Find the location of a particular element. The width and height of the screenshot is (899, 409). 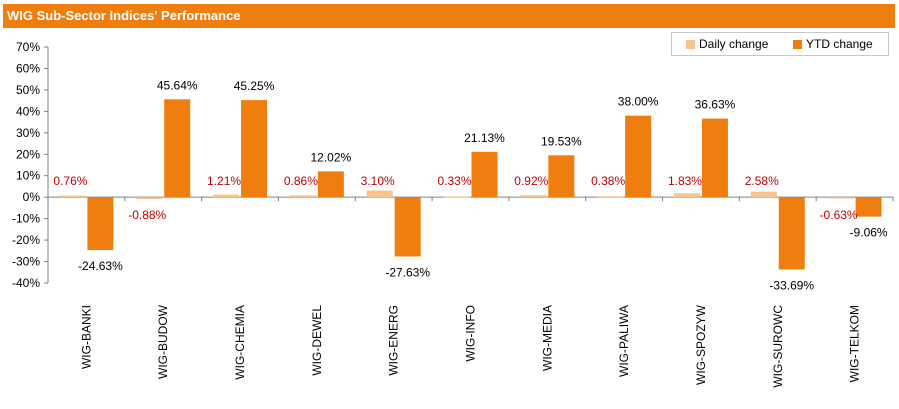

chart-title: WIG Sub-Sector Indices' Performance is located at coordinates (124, 15).